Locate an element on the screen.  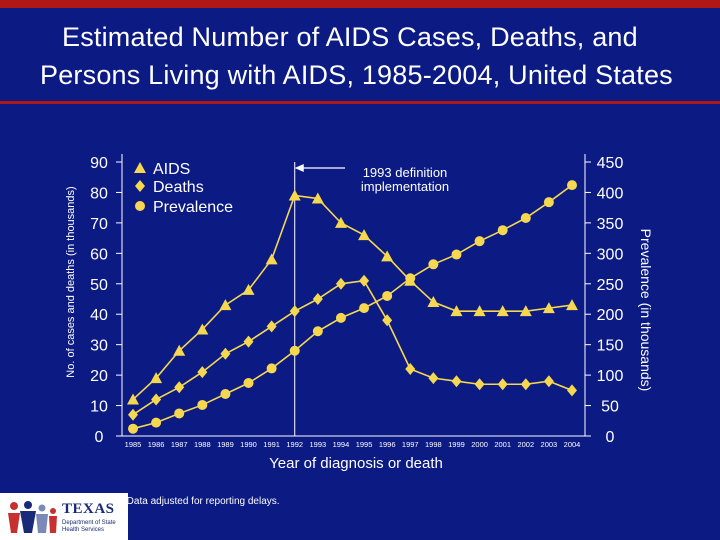
x-tick-label: 2002 is located at coordinates (525, 444).